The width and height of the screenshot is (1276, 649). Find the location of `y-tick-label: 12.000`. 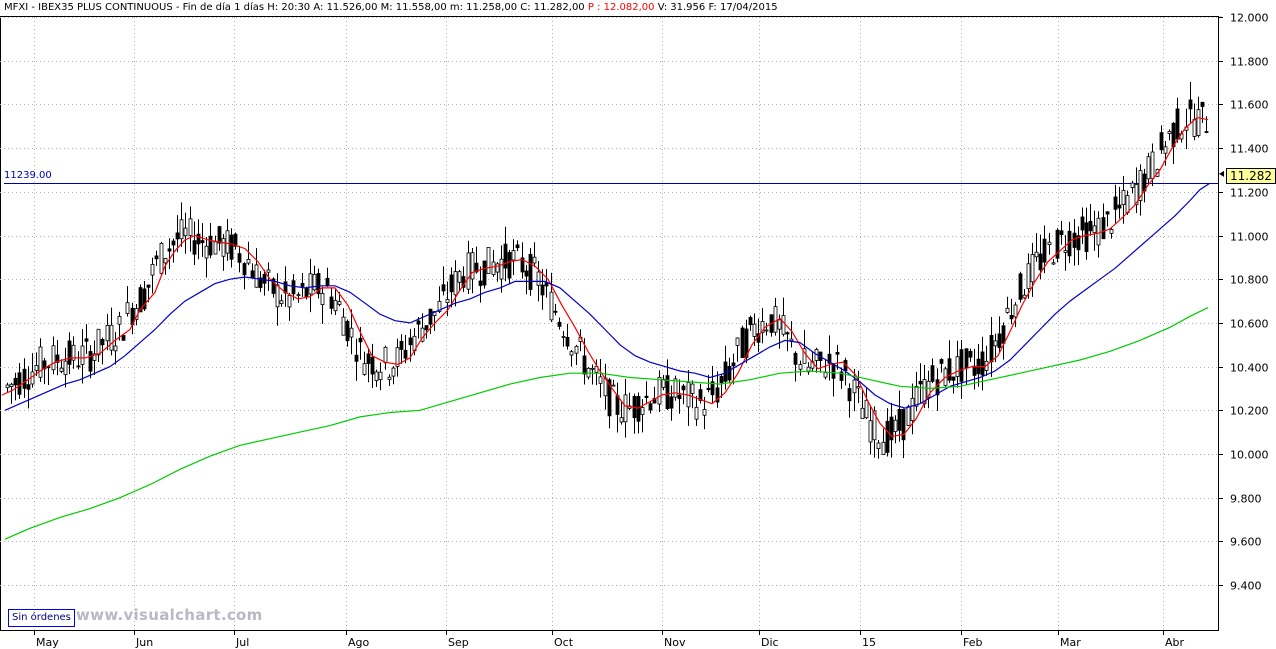

y-tick-label: 12.000 is located at coordinates (1249, 18).